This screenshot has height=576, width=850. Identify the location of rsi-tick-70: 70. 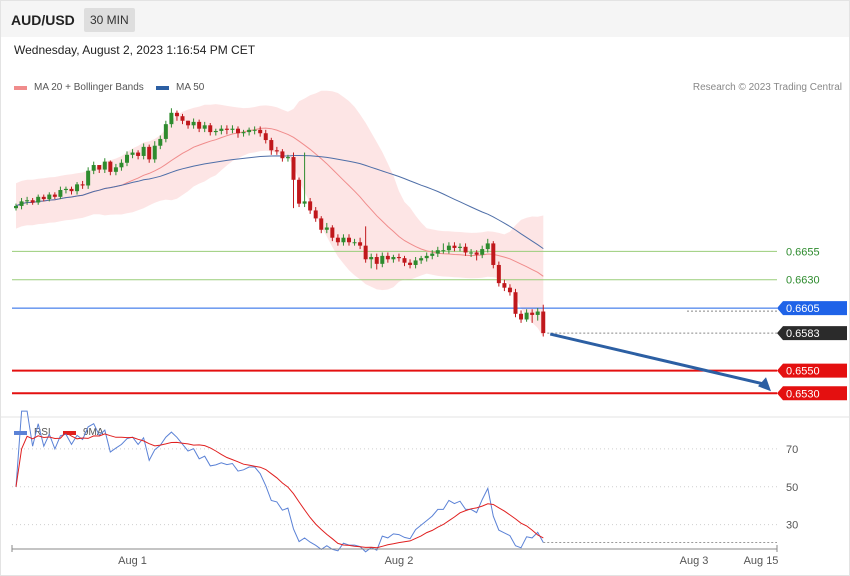
(792, 450).